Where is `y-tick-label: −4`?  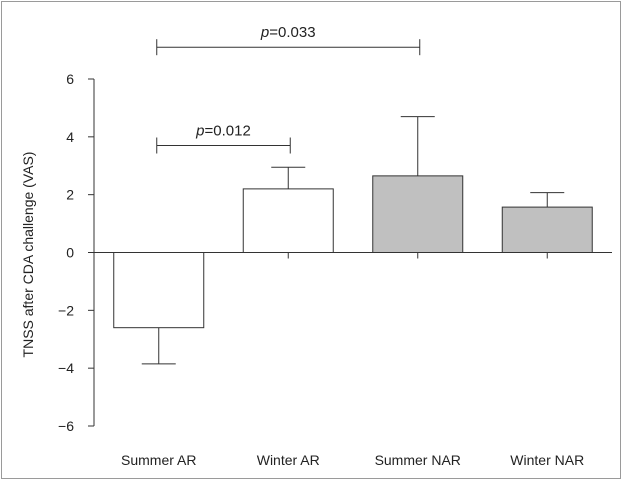 y-tick-label: −4 is located at coordinates (66, 368).